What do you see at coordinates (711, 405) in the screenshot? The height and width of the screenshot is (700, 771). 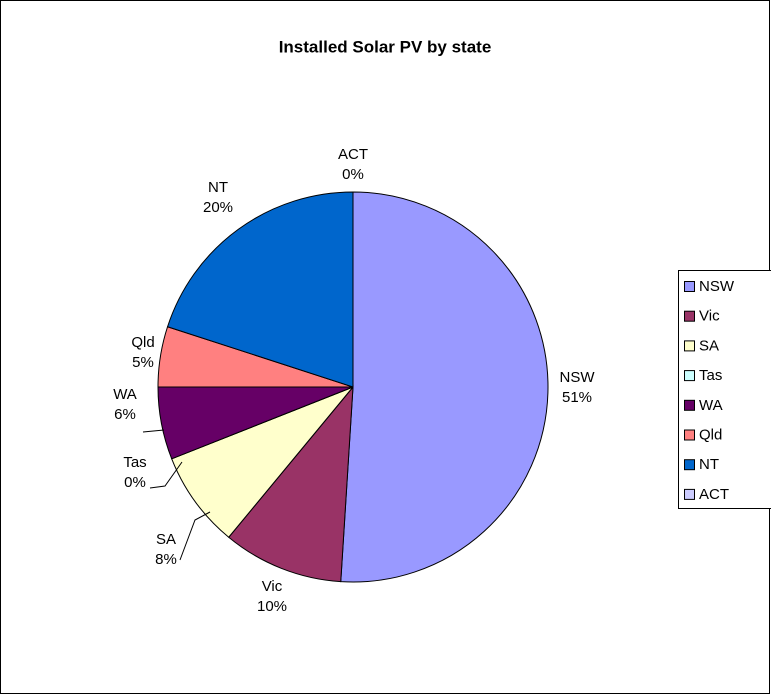 I see `legend-label: WA` at bounding box center [711, 405].